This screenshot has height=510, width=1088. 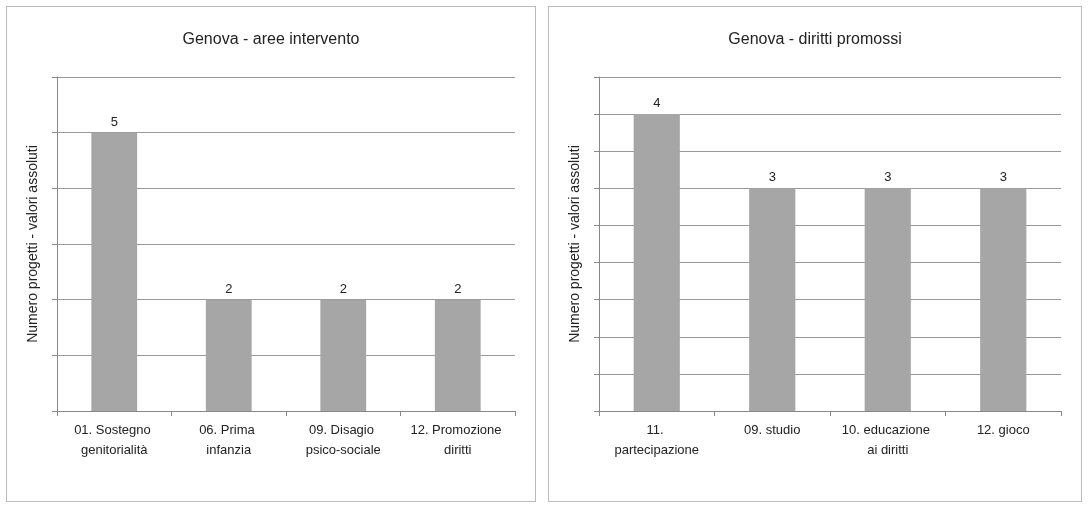 What do you see at coordinates (815, 38) in the screenshot?
I see `chart-title: Genova - diritti promossi` at bounding box center [815, 38].